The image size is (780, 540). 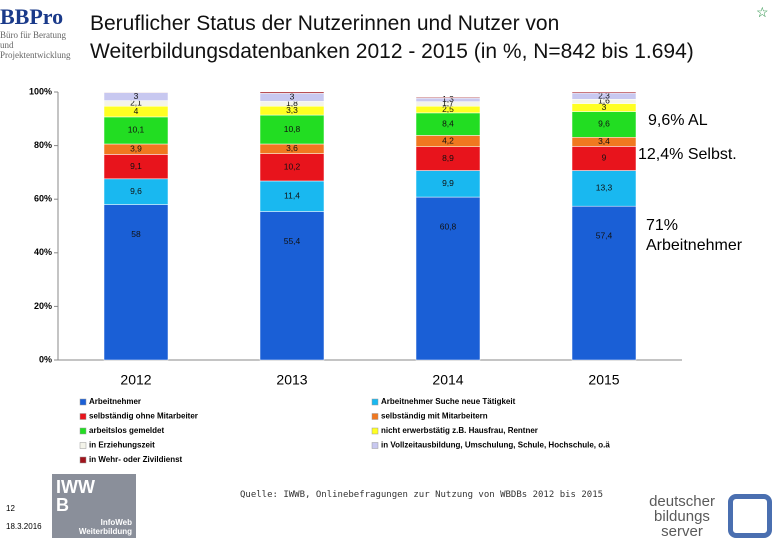 What do you see at coordinates (604, 95) in the screenshot?
I see `value-label: 2,3` at bounding box center [604, 95].